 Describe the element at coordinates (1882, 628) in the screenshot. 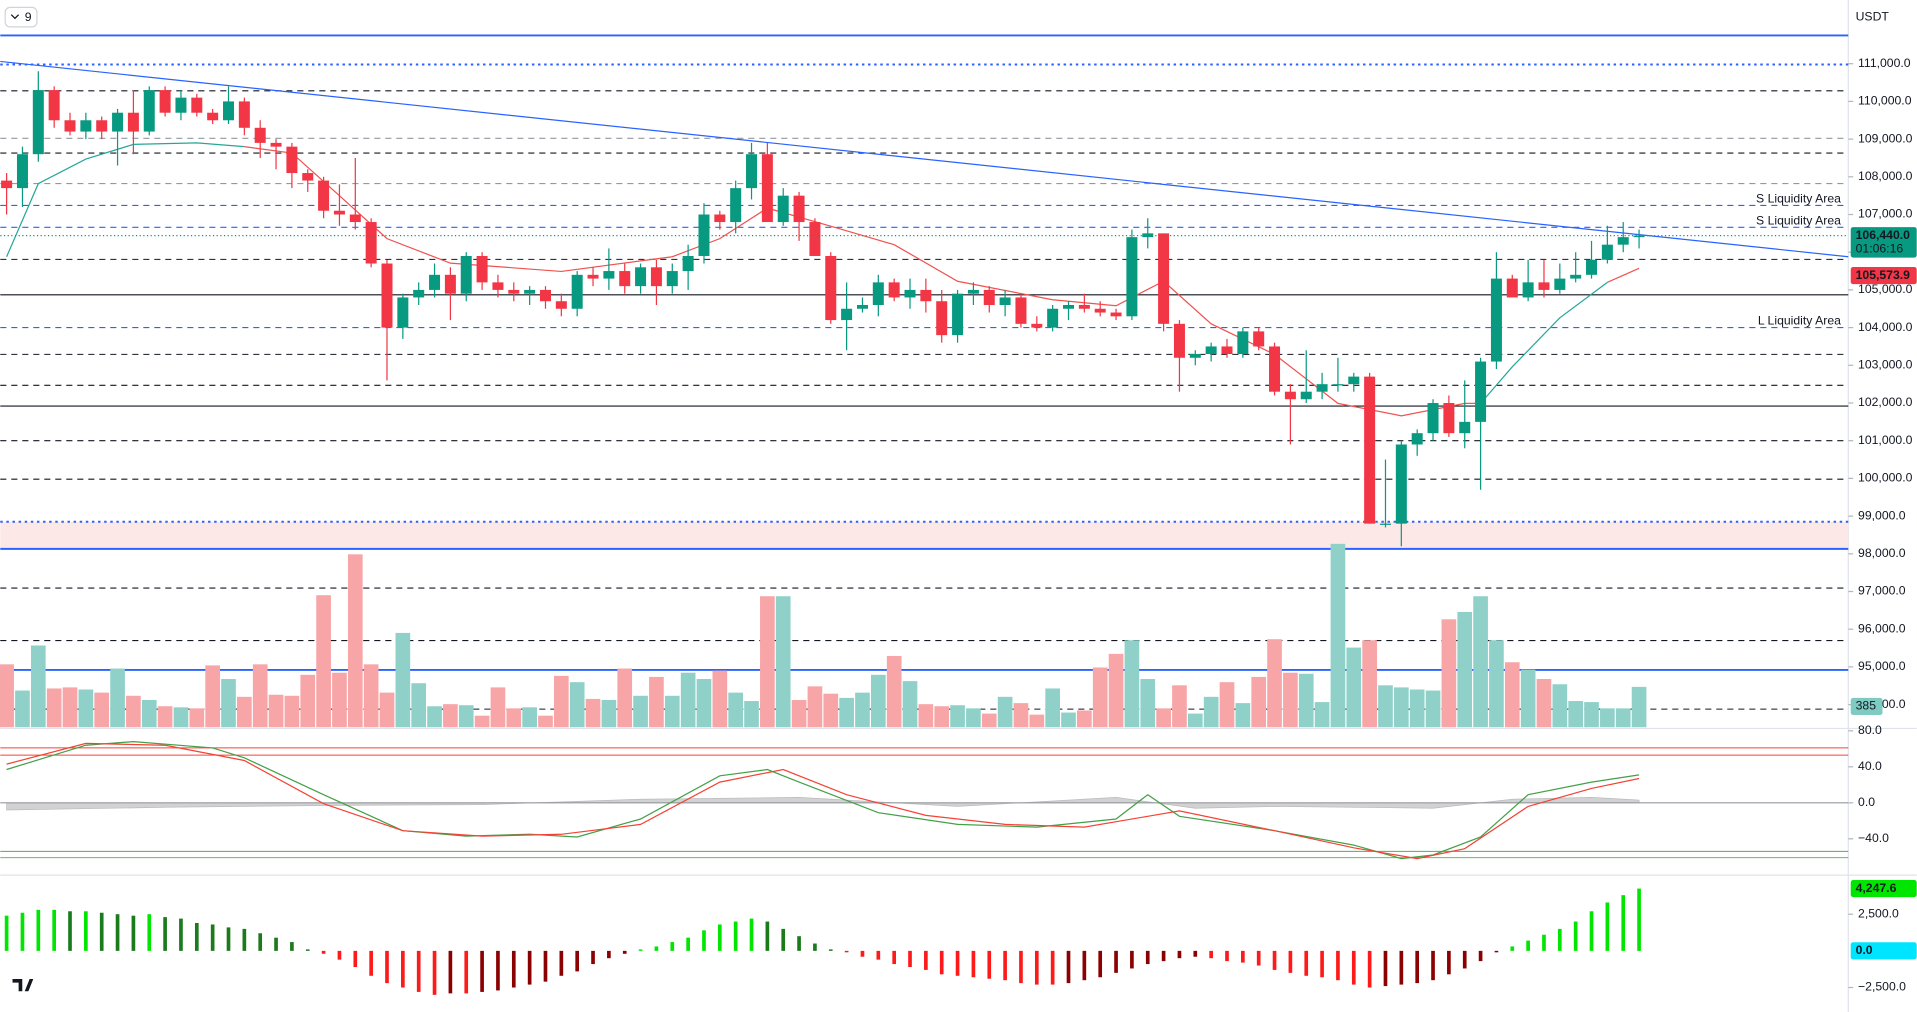

I see `y-tick-label: 96,000.0` at that location.